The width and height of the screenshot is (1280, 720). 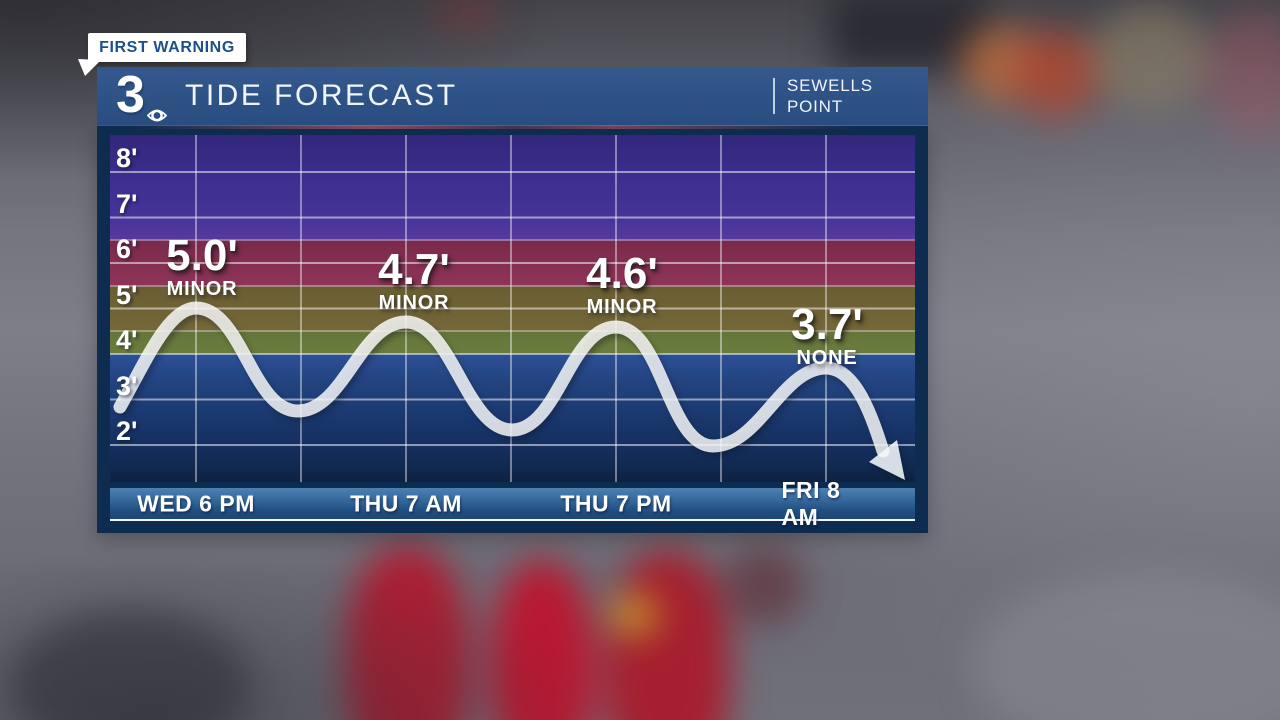 What do you see at coordinates (321, 95) in the screenshot?
I see `page-title: TIDE FORECAST` at bounding box center [321, 95].